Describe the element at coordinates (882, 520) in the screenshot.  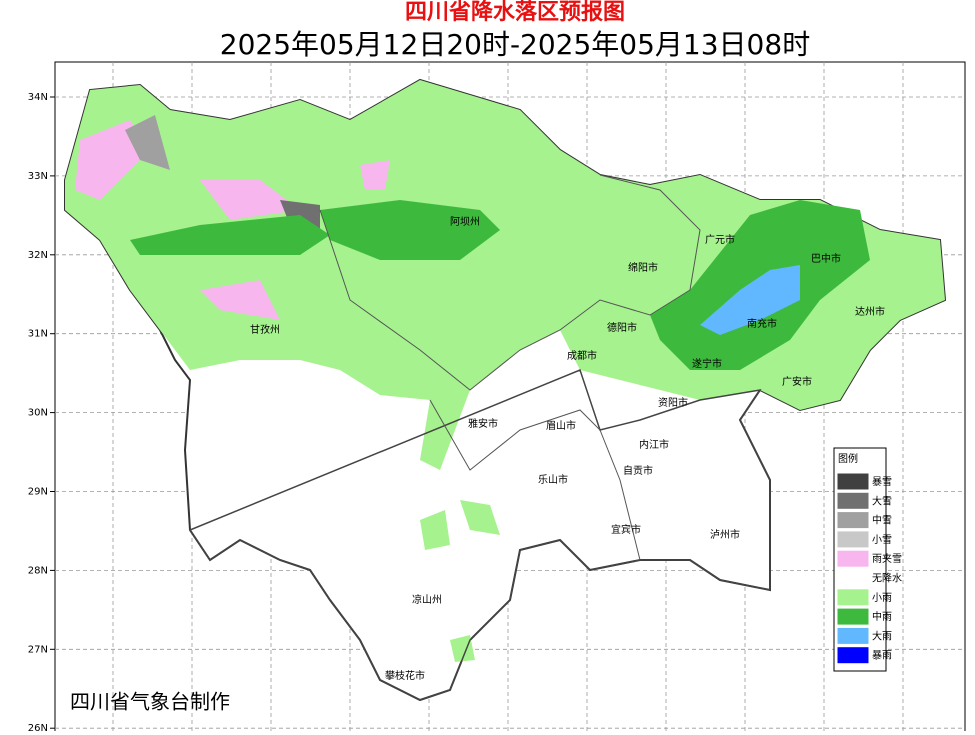
I see `legend-label: 中雪` at that location.